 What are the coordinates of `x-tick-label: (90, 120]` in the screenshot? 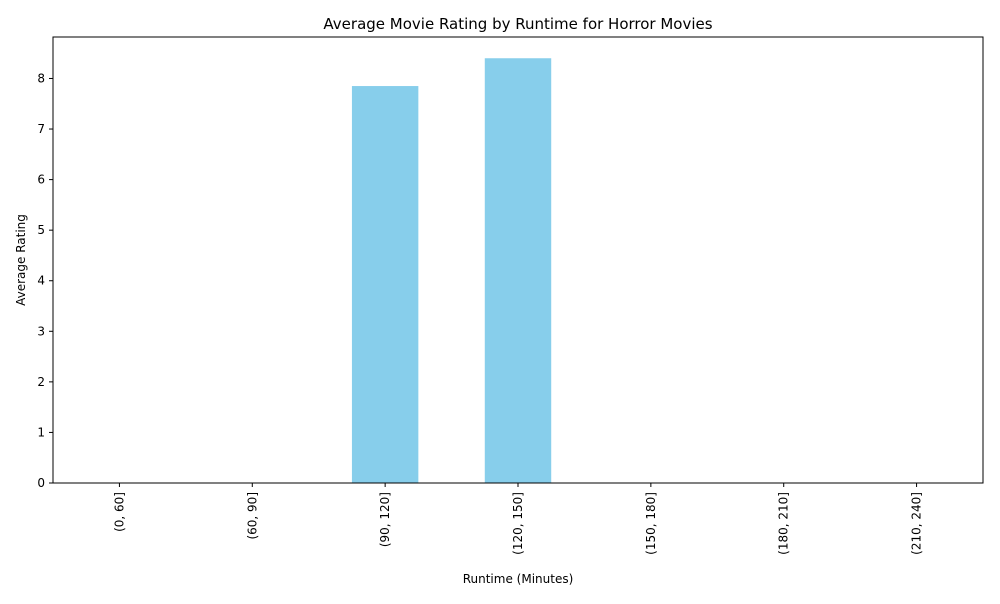 It's located at (385, 519).